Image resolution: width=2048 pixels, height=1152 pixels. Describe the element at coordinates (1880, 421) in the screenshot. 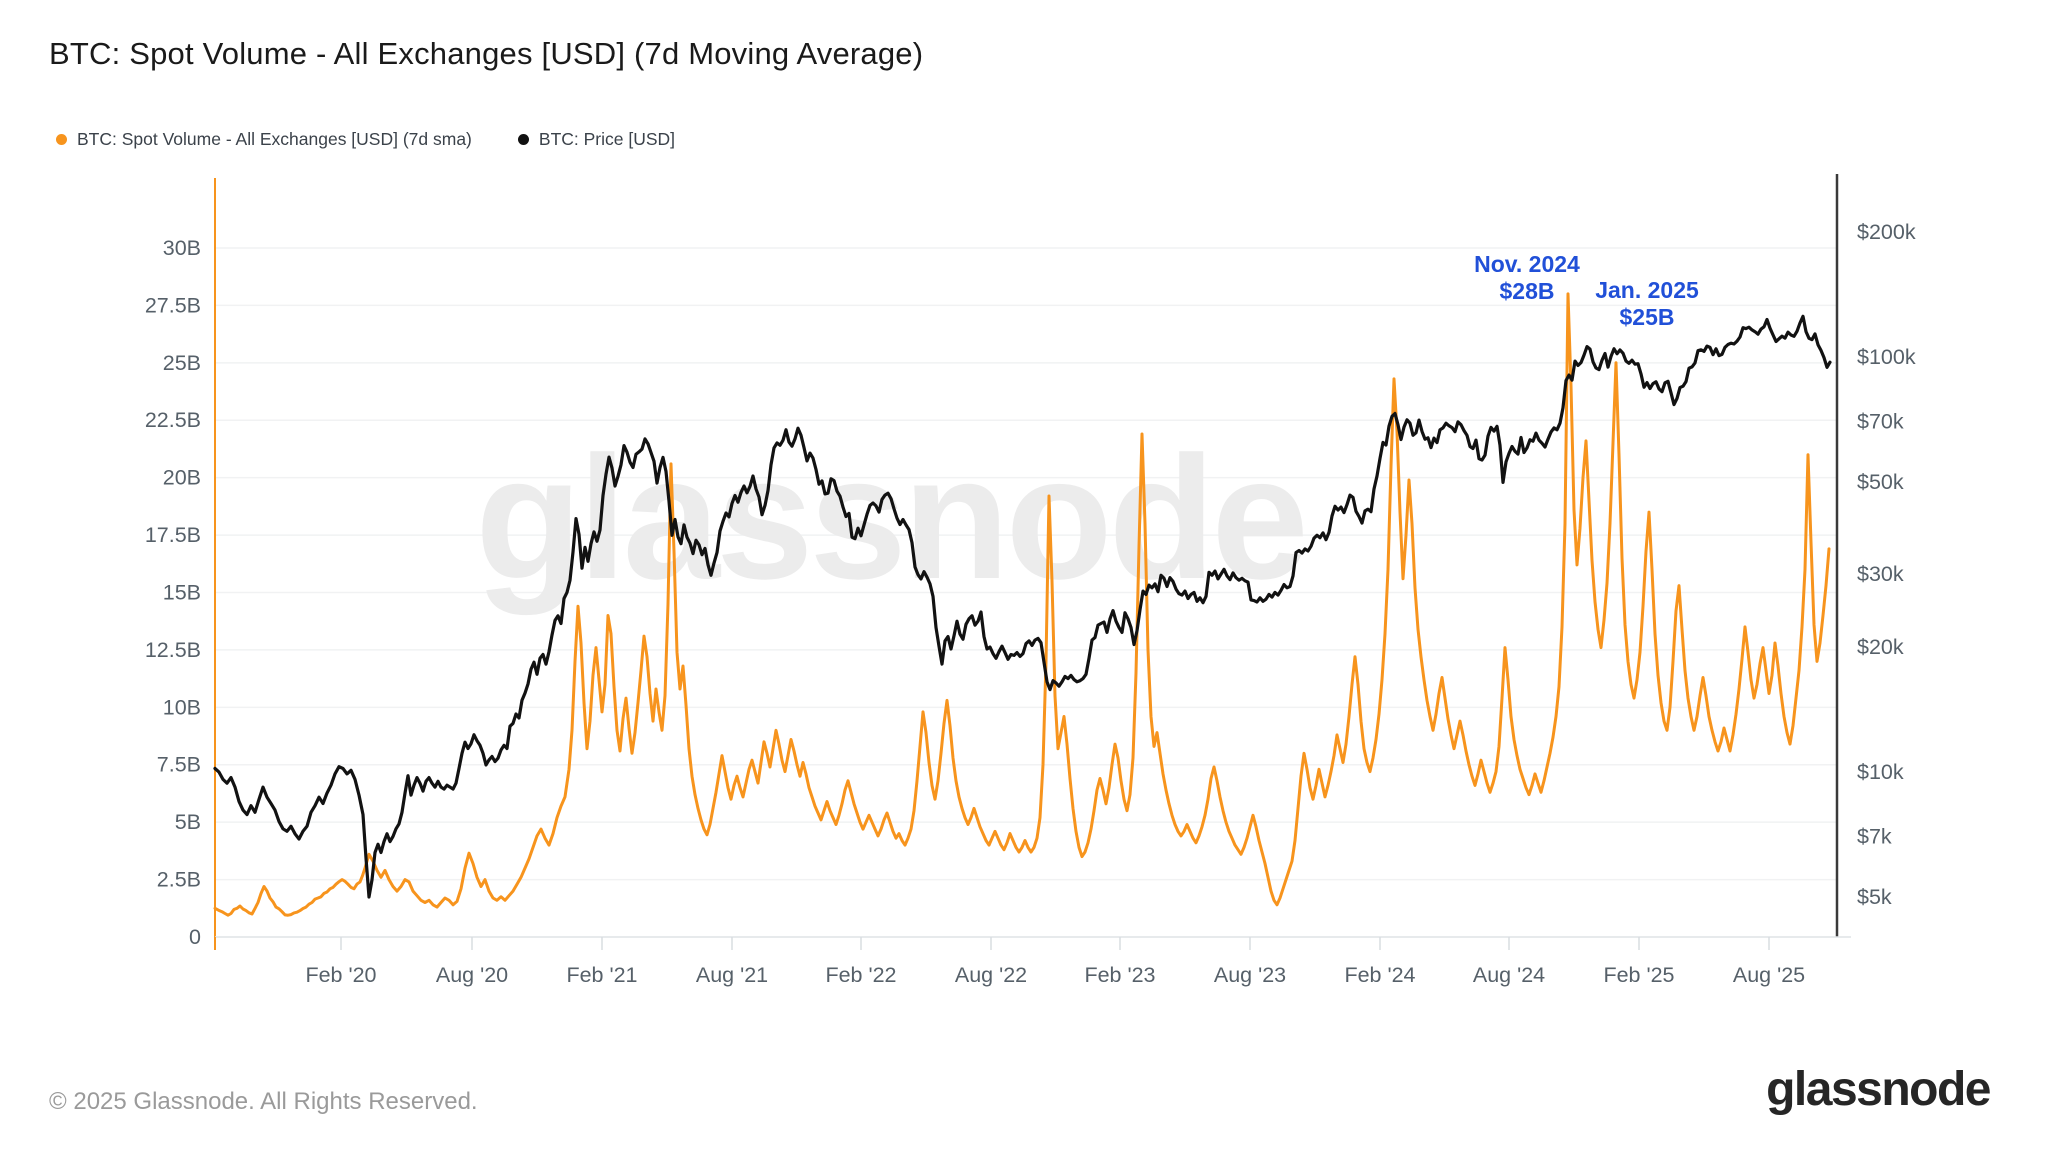

I see `right-tick-label: $70k` at that location.